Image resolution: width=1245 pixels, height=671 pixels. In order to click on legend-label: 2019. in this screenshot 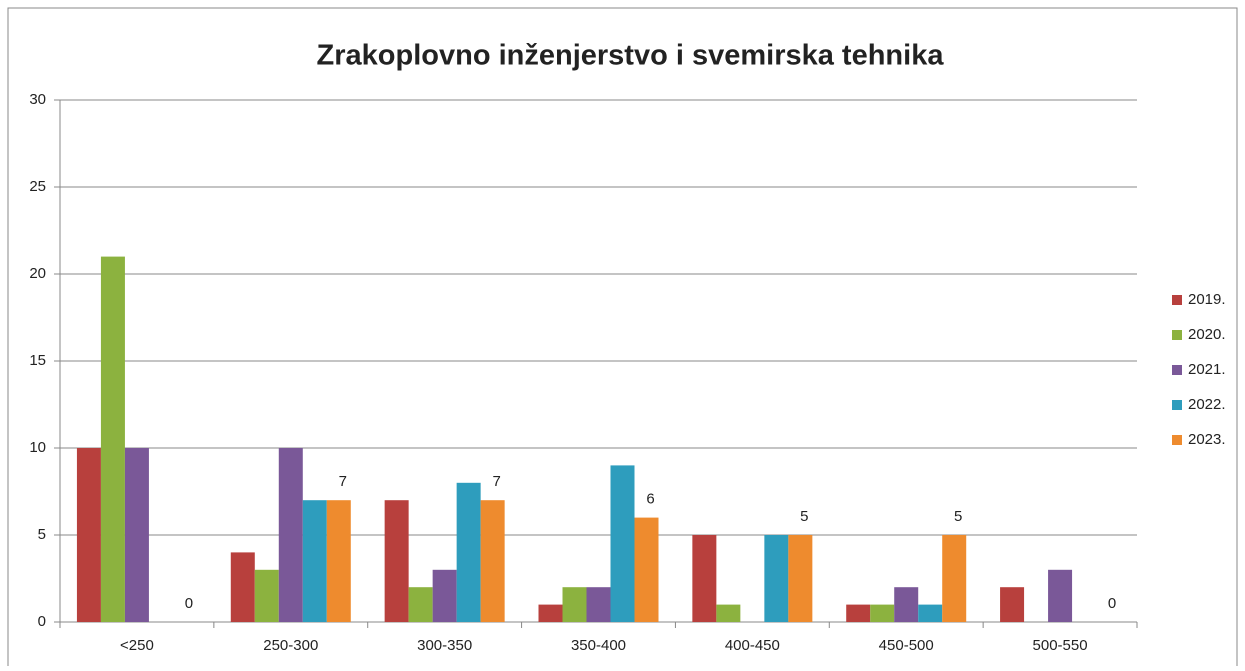, I will do `click(1207, 299)`.